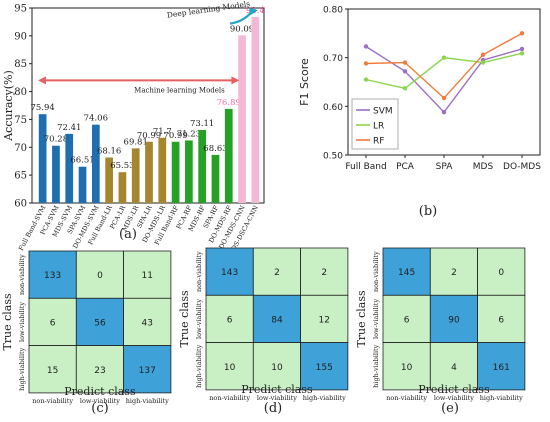 This screenshot has width=550, height=422. Describe the element at coordinates (20, 64) in the screenshot. I see `y-tick-label: 85` at that location.